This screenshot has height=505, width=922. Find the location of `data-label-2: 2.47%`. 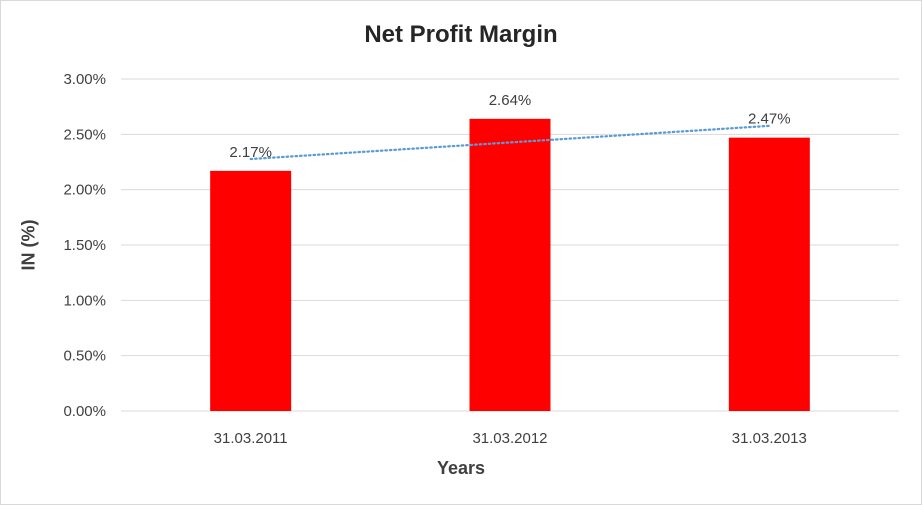

data-label-2: 2.47% is located at coordinates (769, 119).